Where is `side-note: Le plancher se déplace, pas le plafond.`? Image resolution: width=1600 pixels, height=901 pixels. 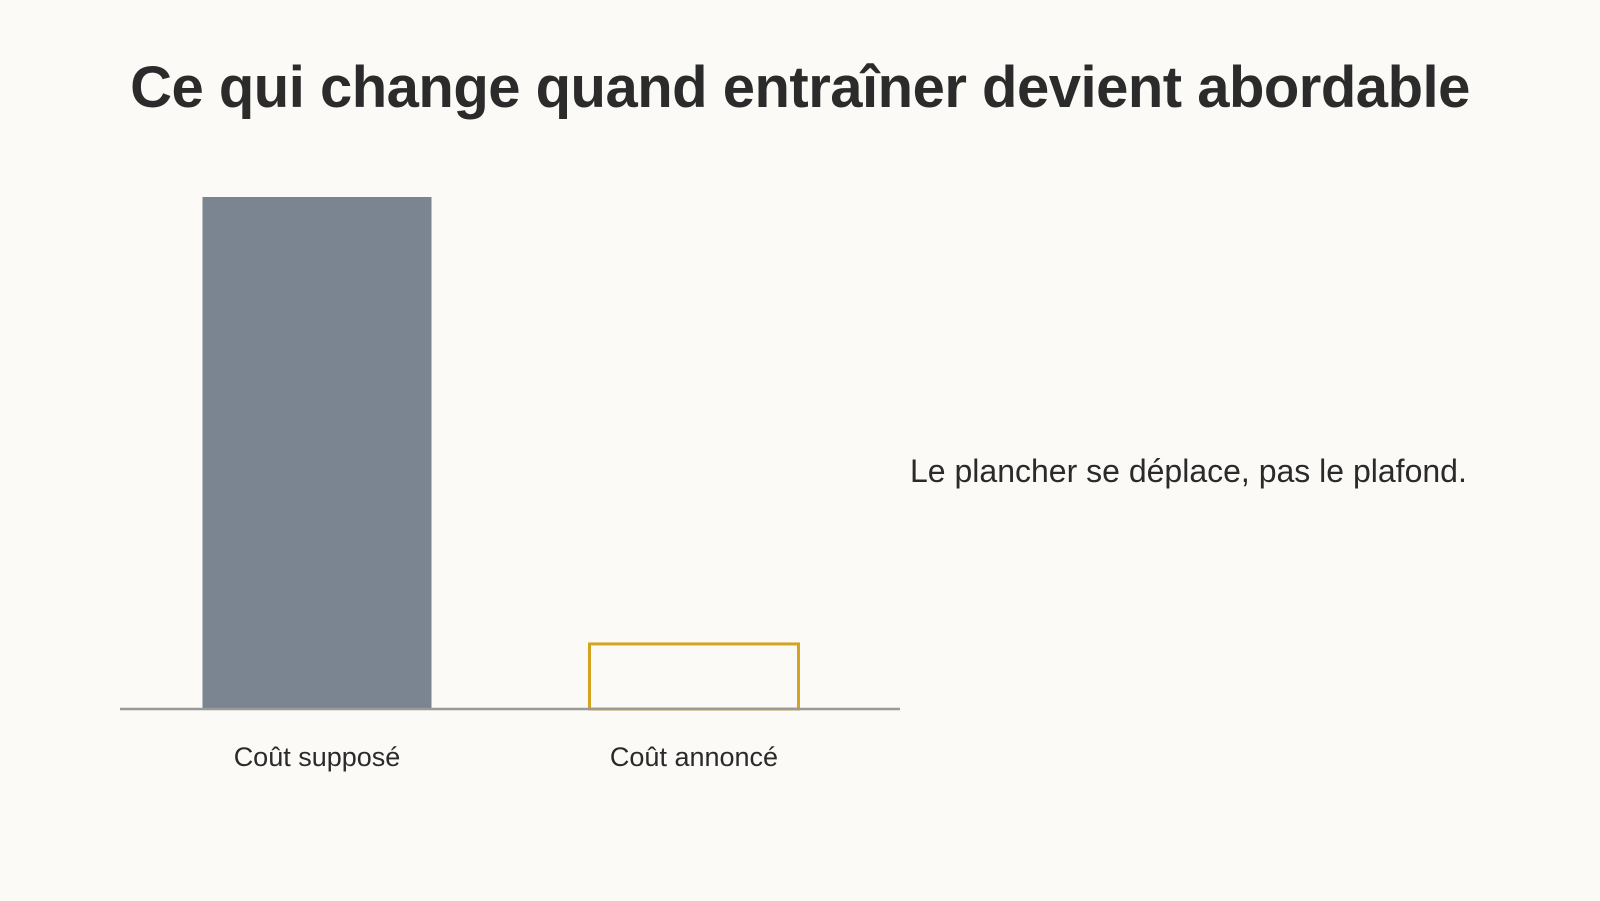 side-note: Le plancher se déplace, pas le plafond. is located at coordinates (1188, 471).